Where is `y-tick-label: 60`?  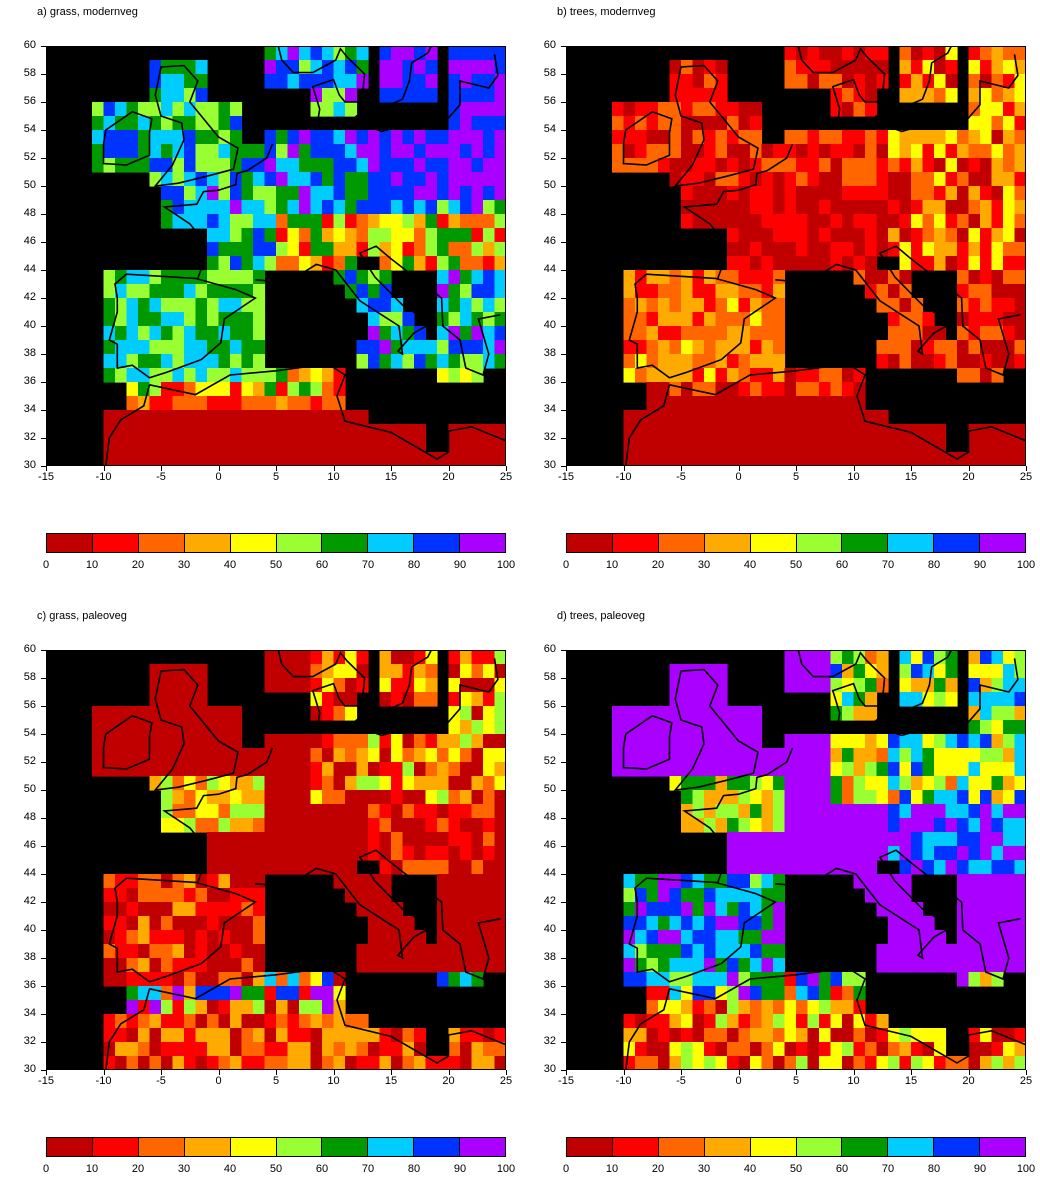
y-tick-label: 60 is located at coordinates (549, 45).